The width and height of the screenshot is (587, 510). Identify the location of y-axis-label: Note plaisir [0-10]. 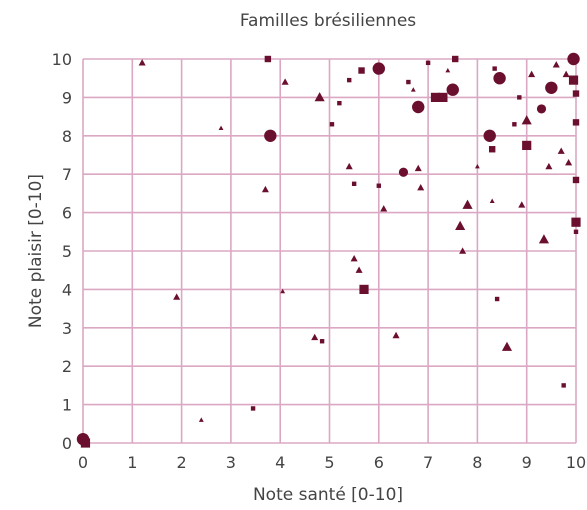
(36, 251).